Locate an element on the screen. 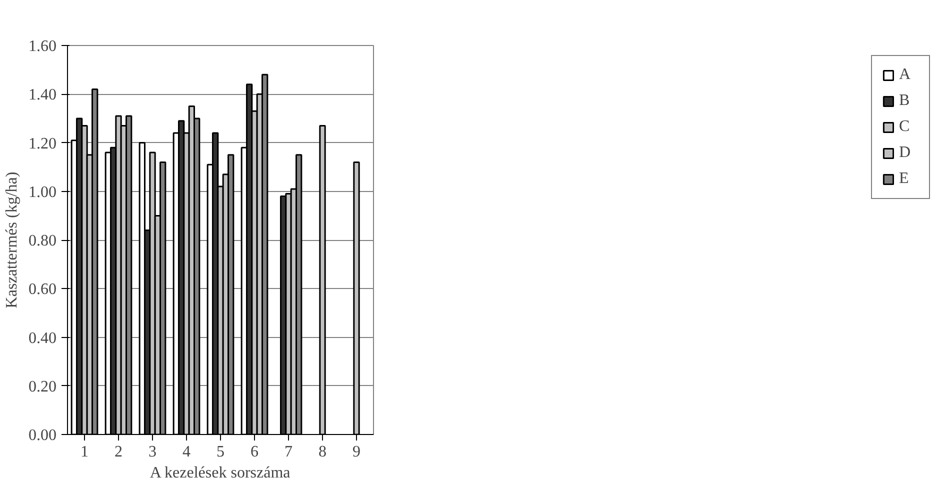 The height and width of the screenshot is (486, 942). y-tick-label: 1.00 is located at coordinates (42, 192).